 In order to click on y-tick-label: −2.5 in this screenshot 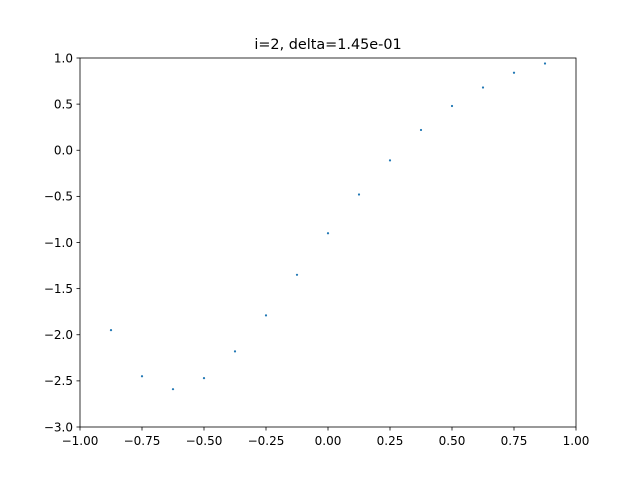, I will do `click(58, 381)`.